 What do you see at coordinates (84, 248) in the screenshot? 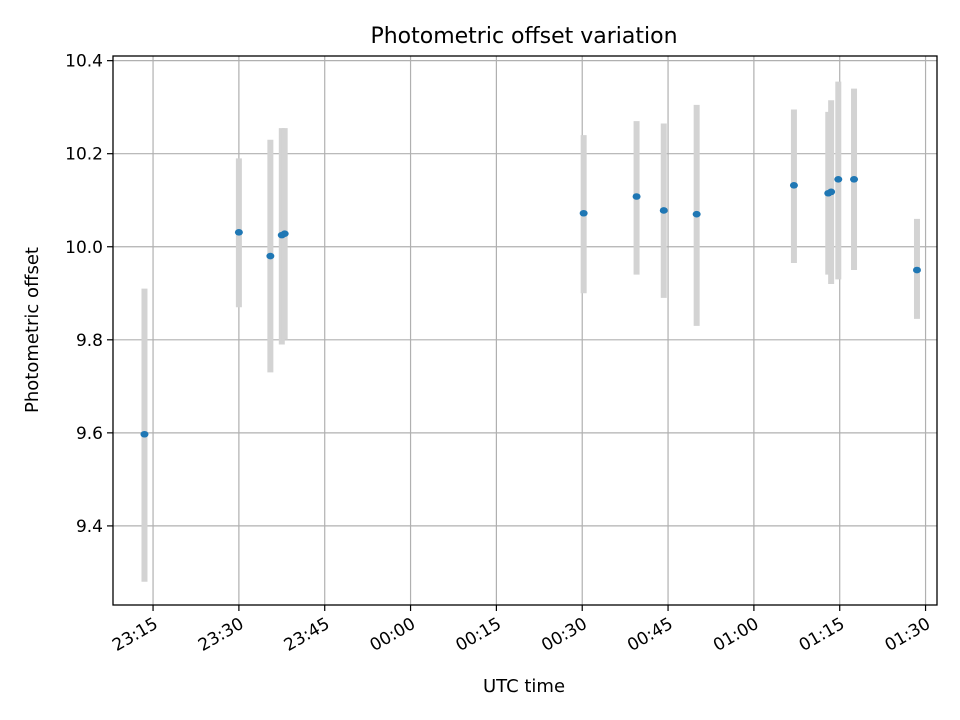
I see `y-tick-label: 10.0` at bounding box center [84, 248].